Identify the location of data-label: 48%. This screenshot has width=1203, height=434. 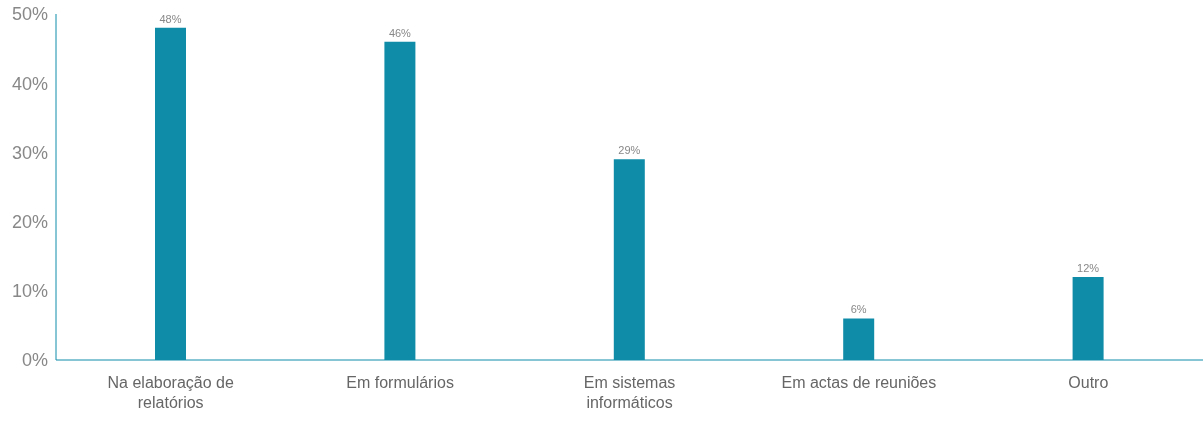
(170, 18).